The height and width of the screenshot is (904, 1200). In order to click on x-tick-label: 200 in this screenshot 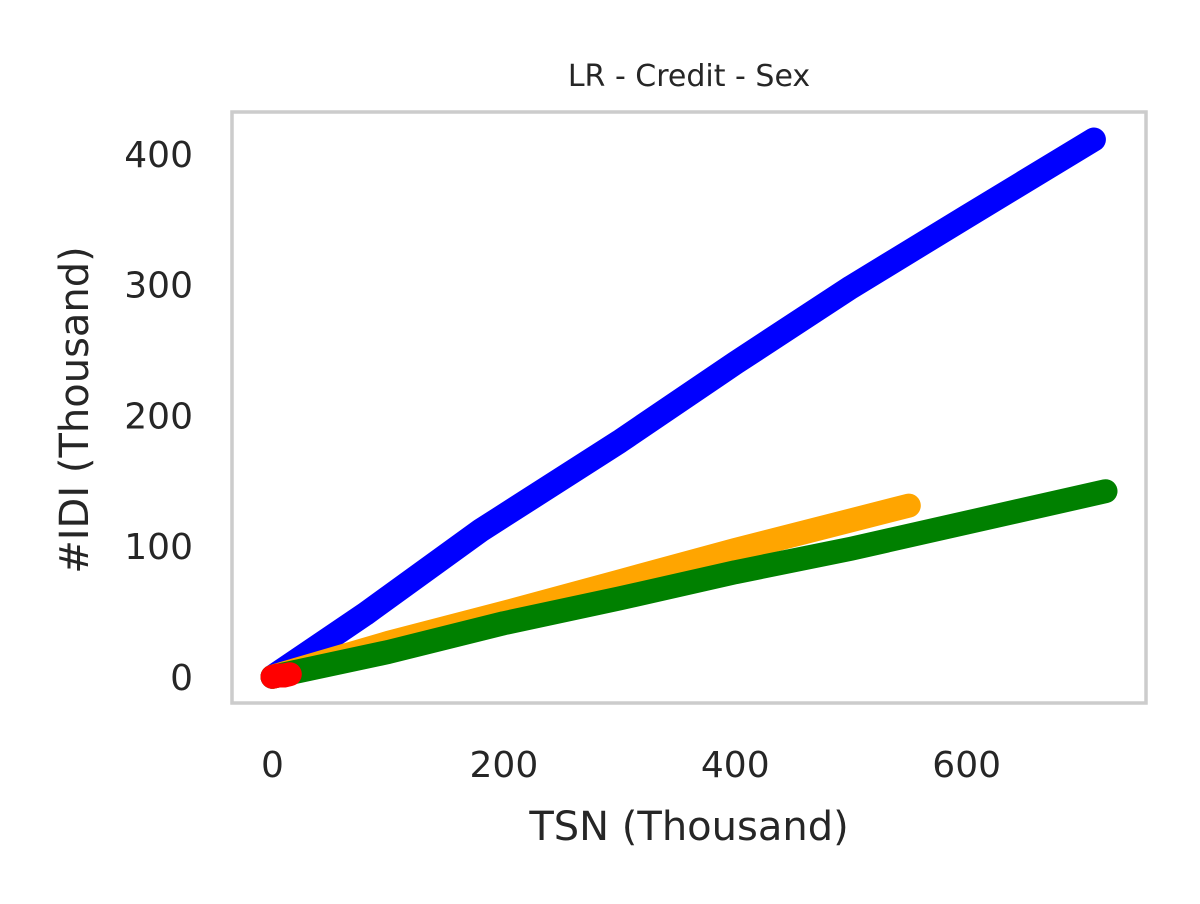, I will do `click(504, 765)`.